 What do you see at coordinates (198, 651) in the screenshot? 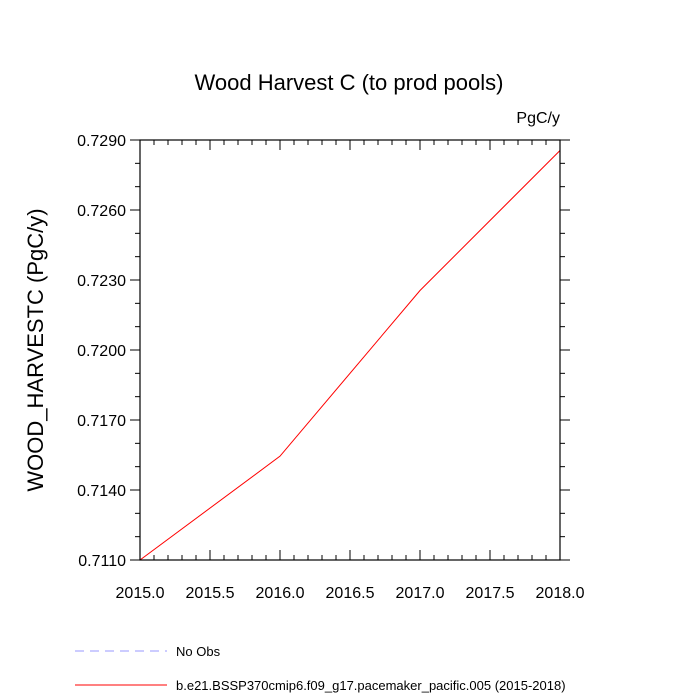
I see `legend-label: No Obs` at bounding box center [198, 651].